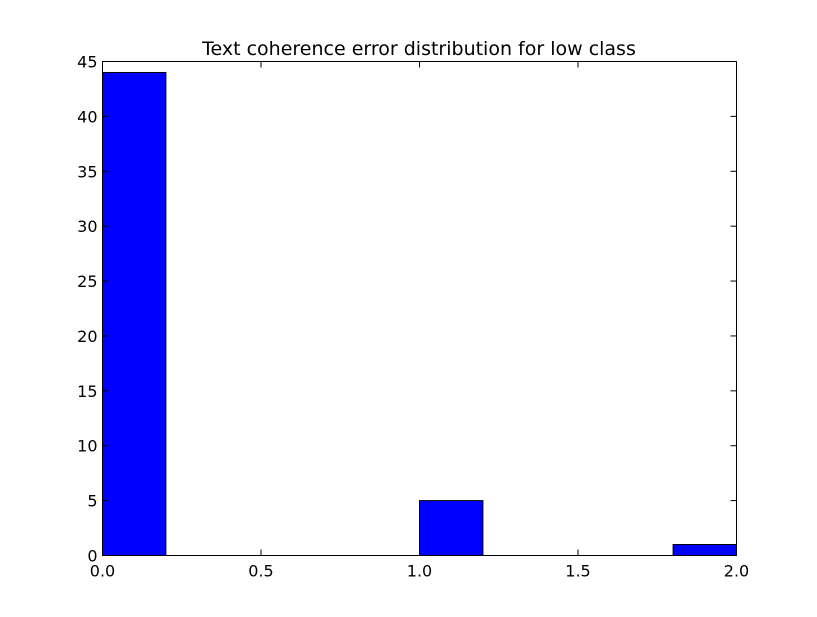 This screenshot has height=617, width=817. What do you see at coordinates (87, 336) in the screenshot?
I see `y-tick-label: 20` at bounding box center [87, 336].